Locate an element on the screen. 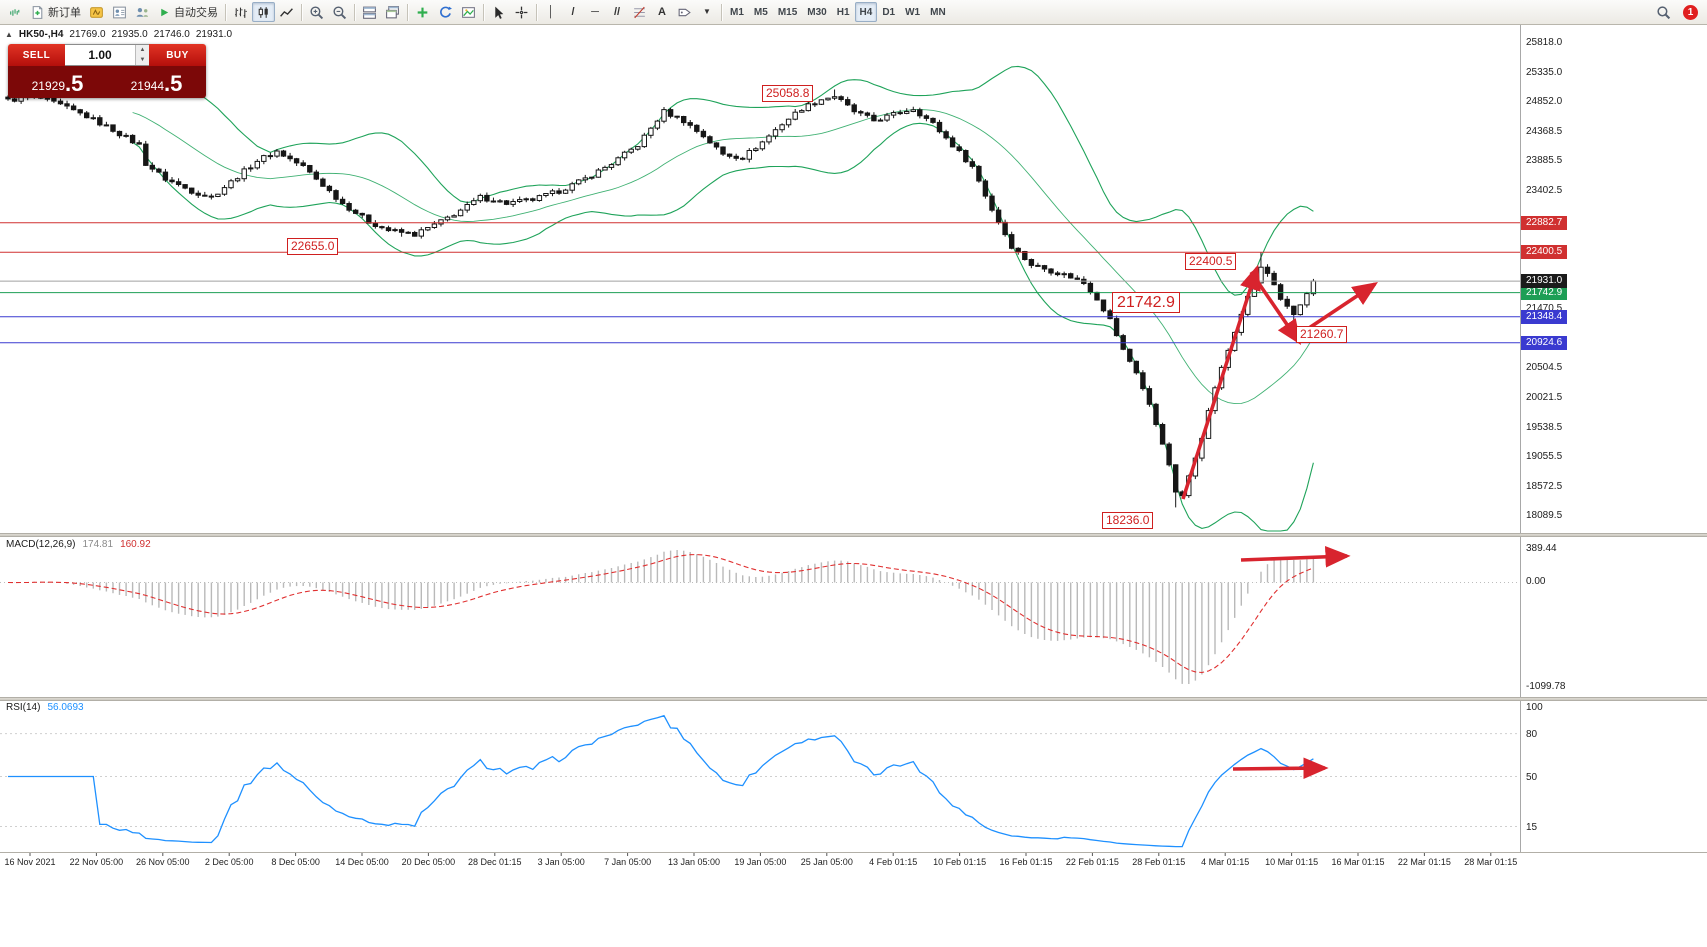  time-axis-label: 8 Dec 05:00 is located at coordinates (295, 862).